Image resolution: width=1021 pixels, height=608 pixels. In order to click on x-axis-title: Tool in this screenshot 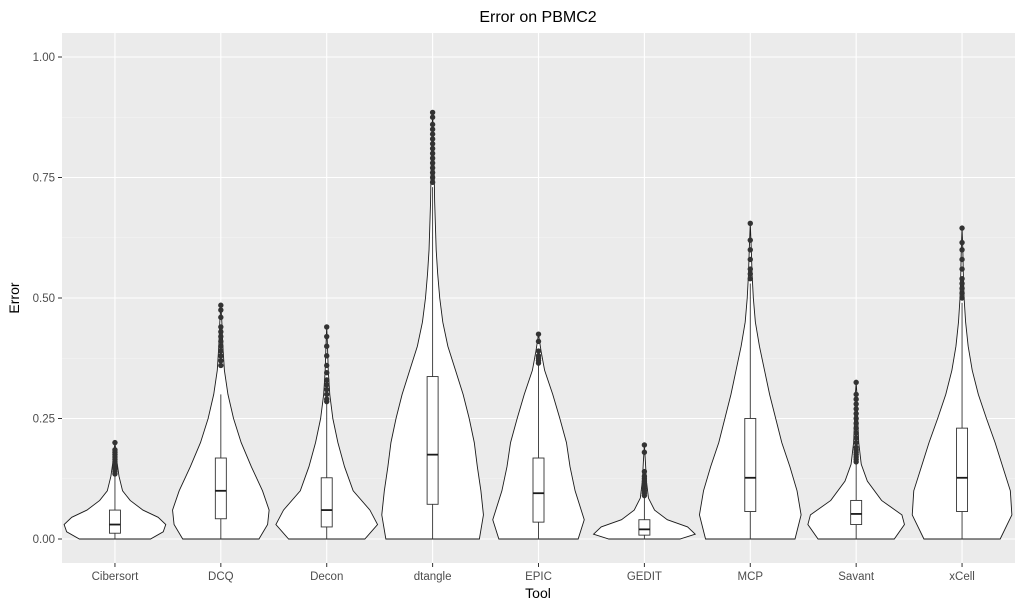, I will do `click(538, 593)`.